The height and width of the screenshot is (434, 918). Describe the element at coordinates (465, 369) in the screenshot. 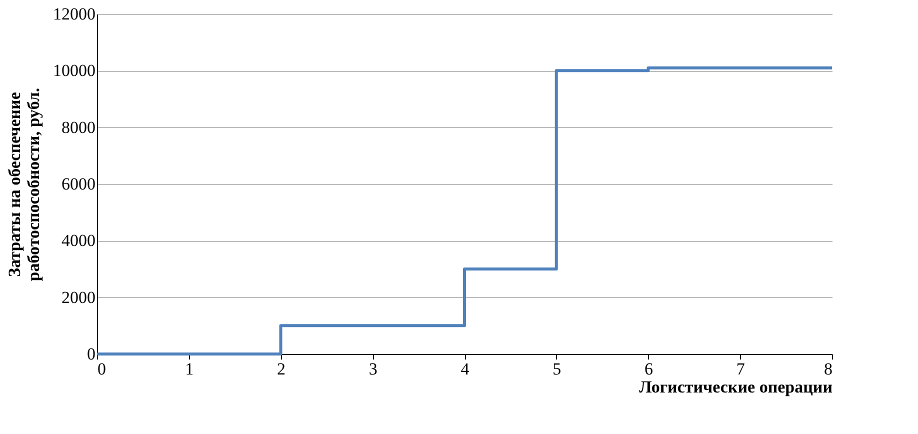

I see `x-tick-label: 4` at that location.